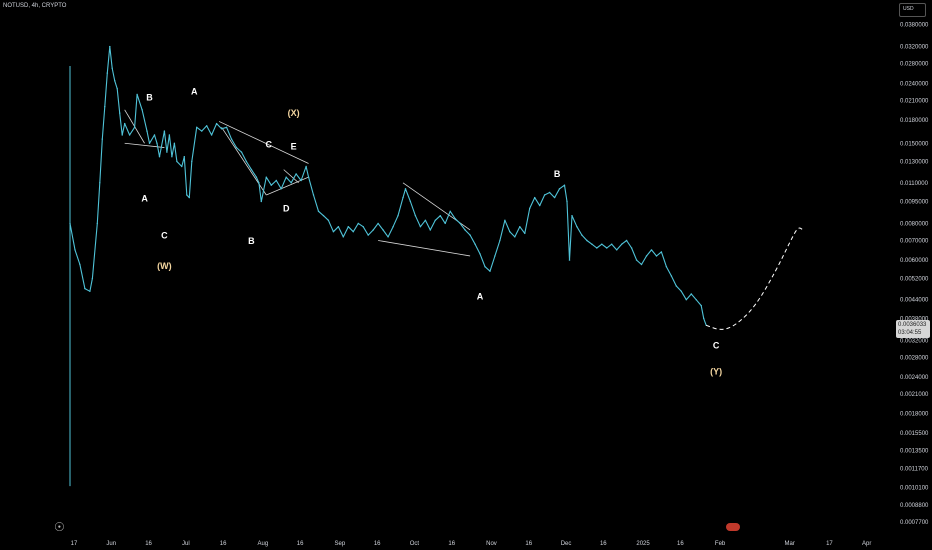 The width and height of the screenshot is (932, 550). I want to click on bar-countdown: 03:04:55, so click(910, 333).